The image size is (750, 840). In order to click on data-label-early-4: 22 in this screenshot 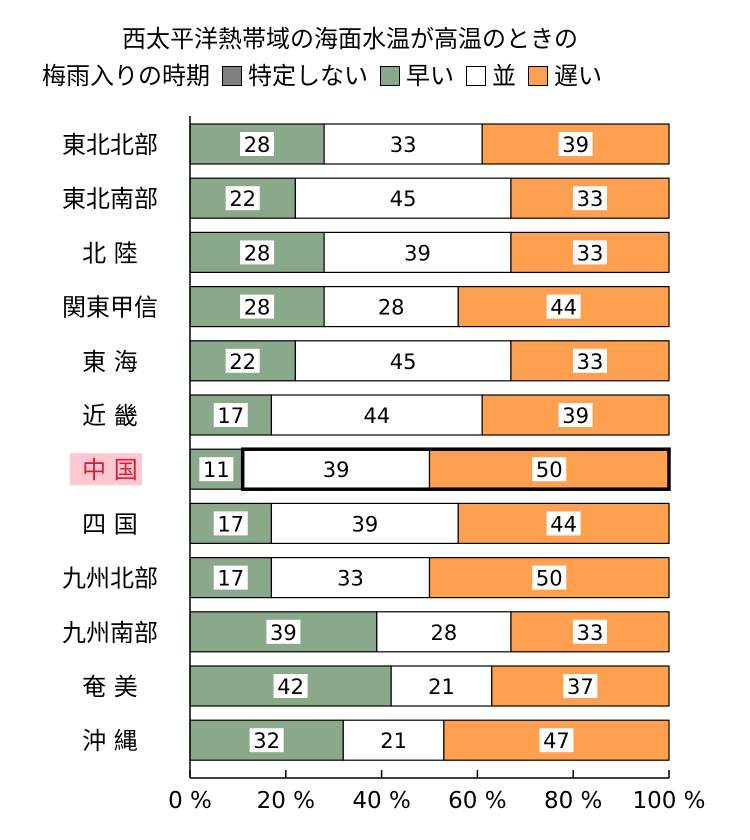, I will do `click(242, 362)`.